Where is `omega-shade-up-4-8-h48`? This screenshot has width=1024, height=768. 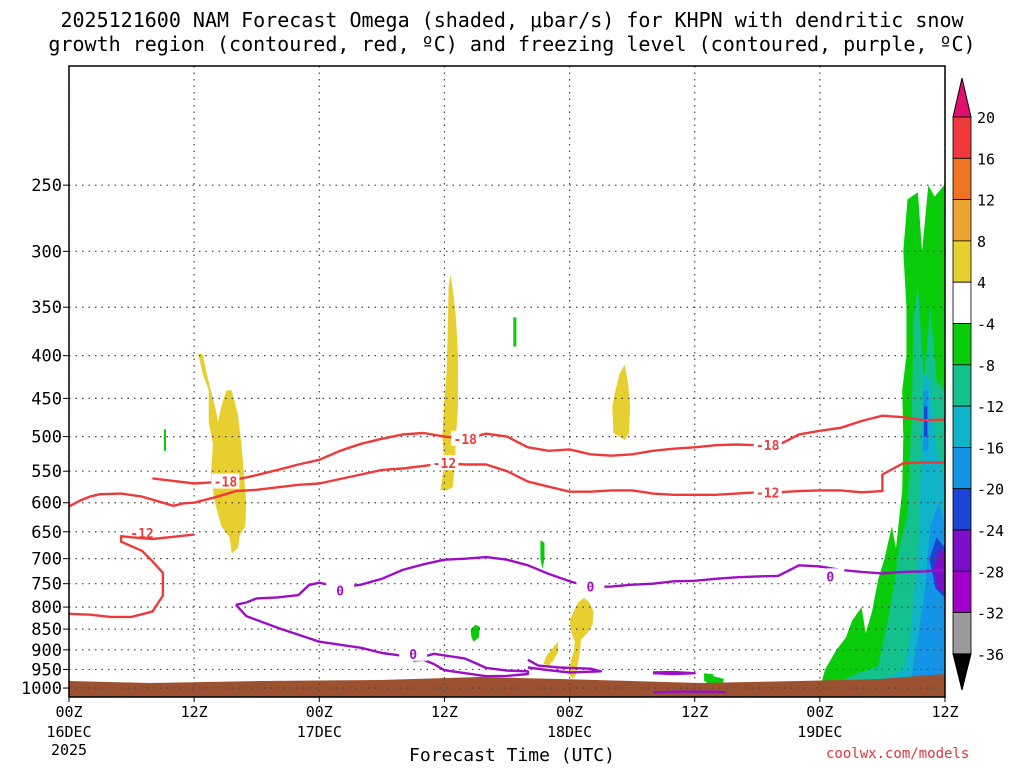 omega-shade-up-4-8-h48 is located at coordinates (581, 638).